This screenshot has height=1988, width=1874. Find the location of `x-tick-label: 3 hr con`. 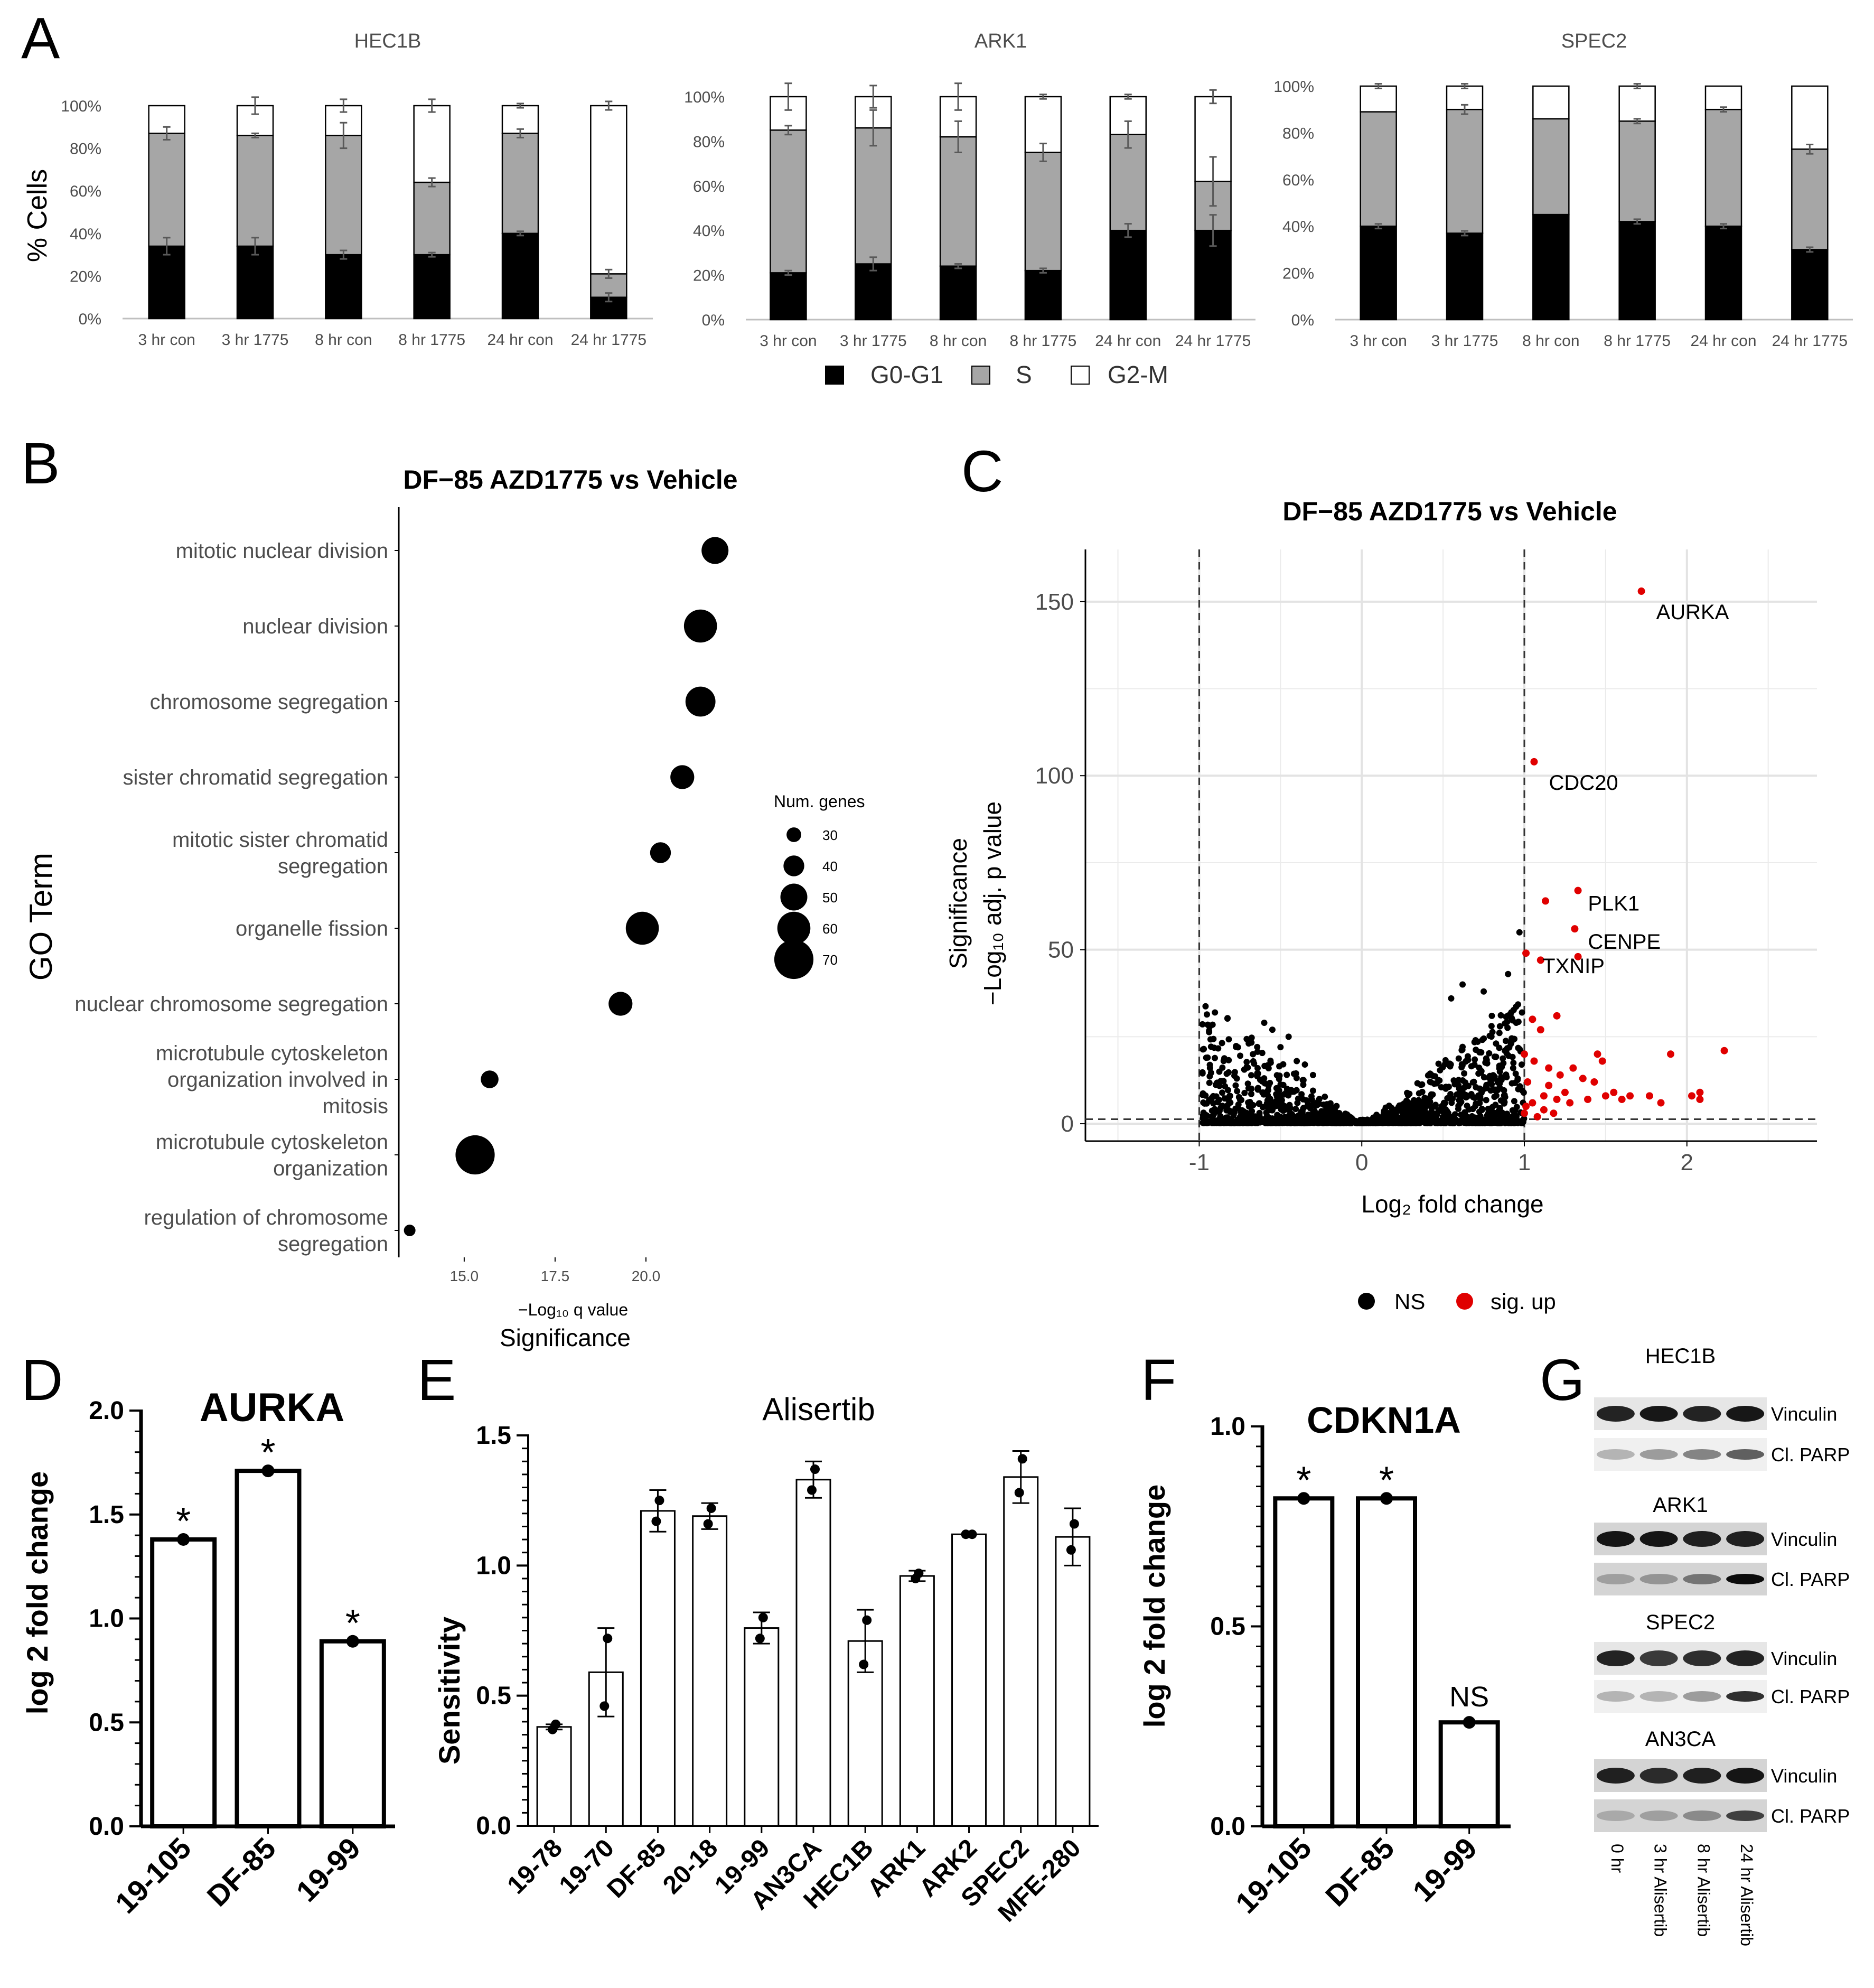

x-tick-label: 3 hr con is located at coordinates (166, 340).